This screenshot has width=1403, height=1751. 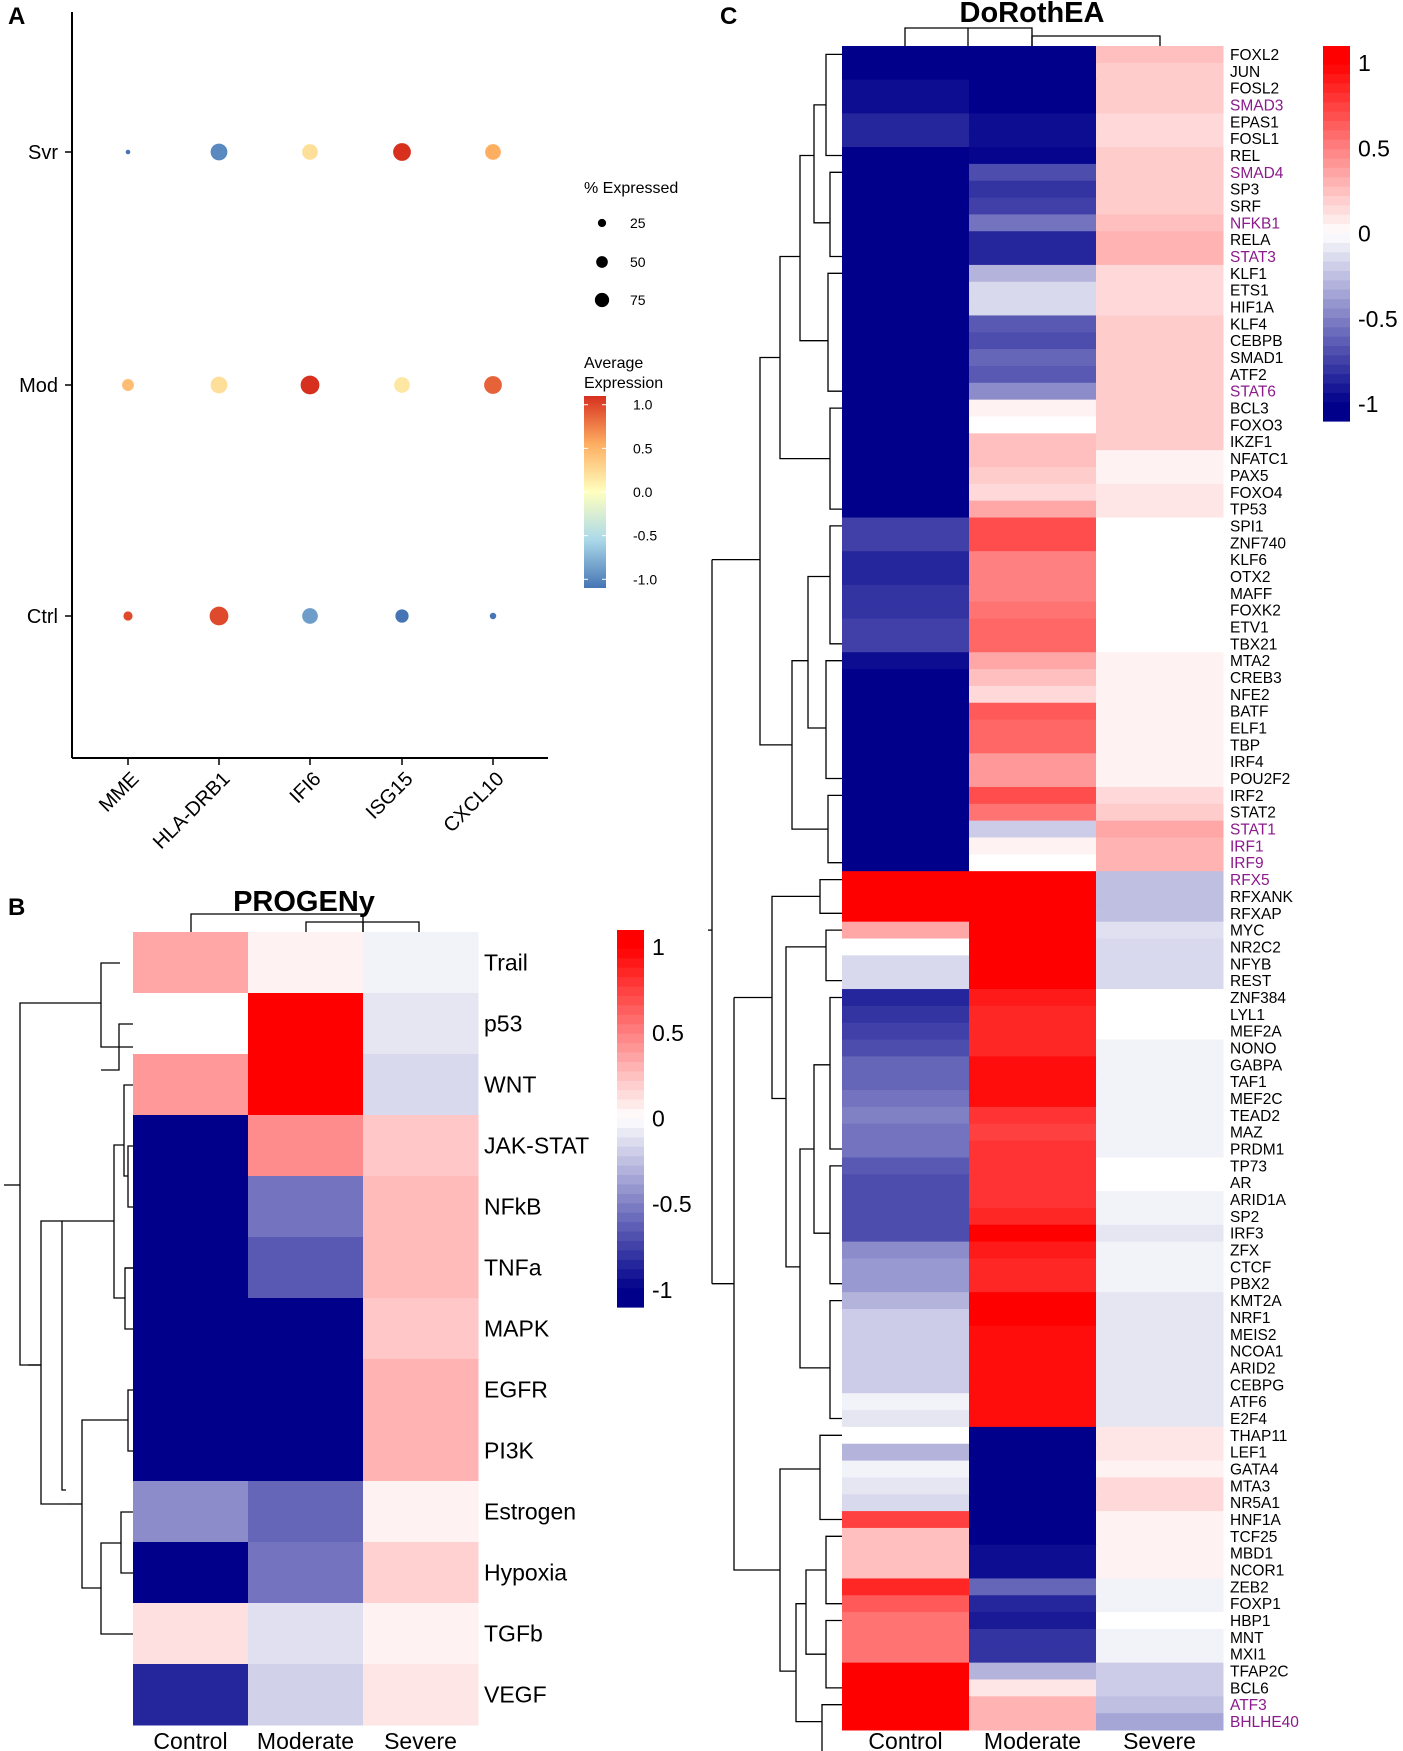 What do you see at coordinates (1160, 1637) in the screenshot?
I see `cell-mnt-severe` at bounding box center [1160, 1637].